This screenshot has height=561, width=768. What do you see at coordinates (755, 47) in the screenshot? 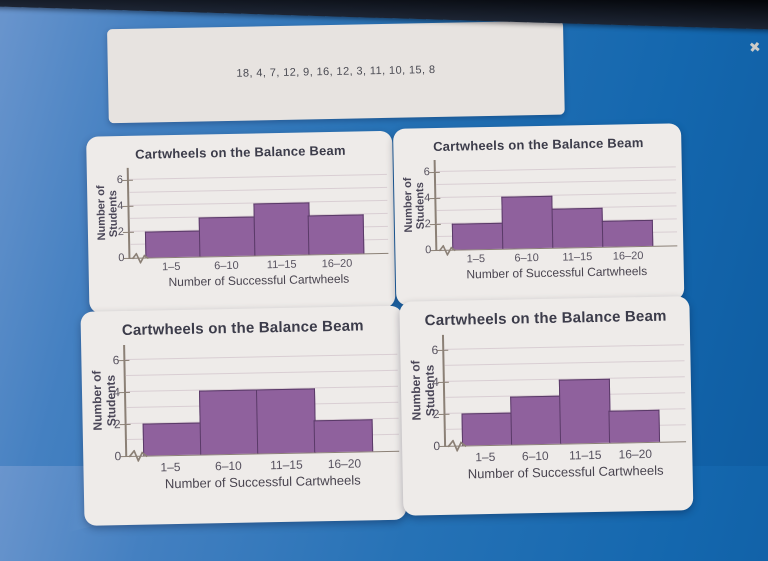
I see `close-icon: ✖` at bounding box center [755, 47].